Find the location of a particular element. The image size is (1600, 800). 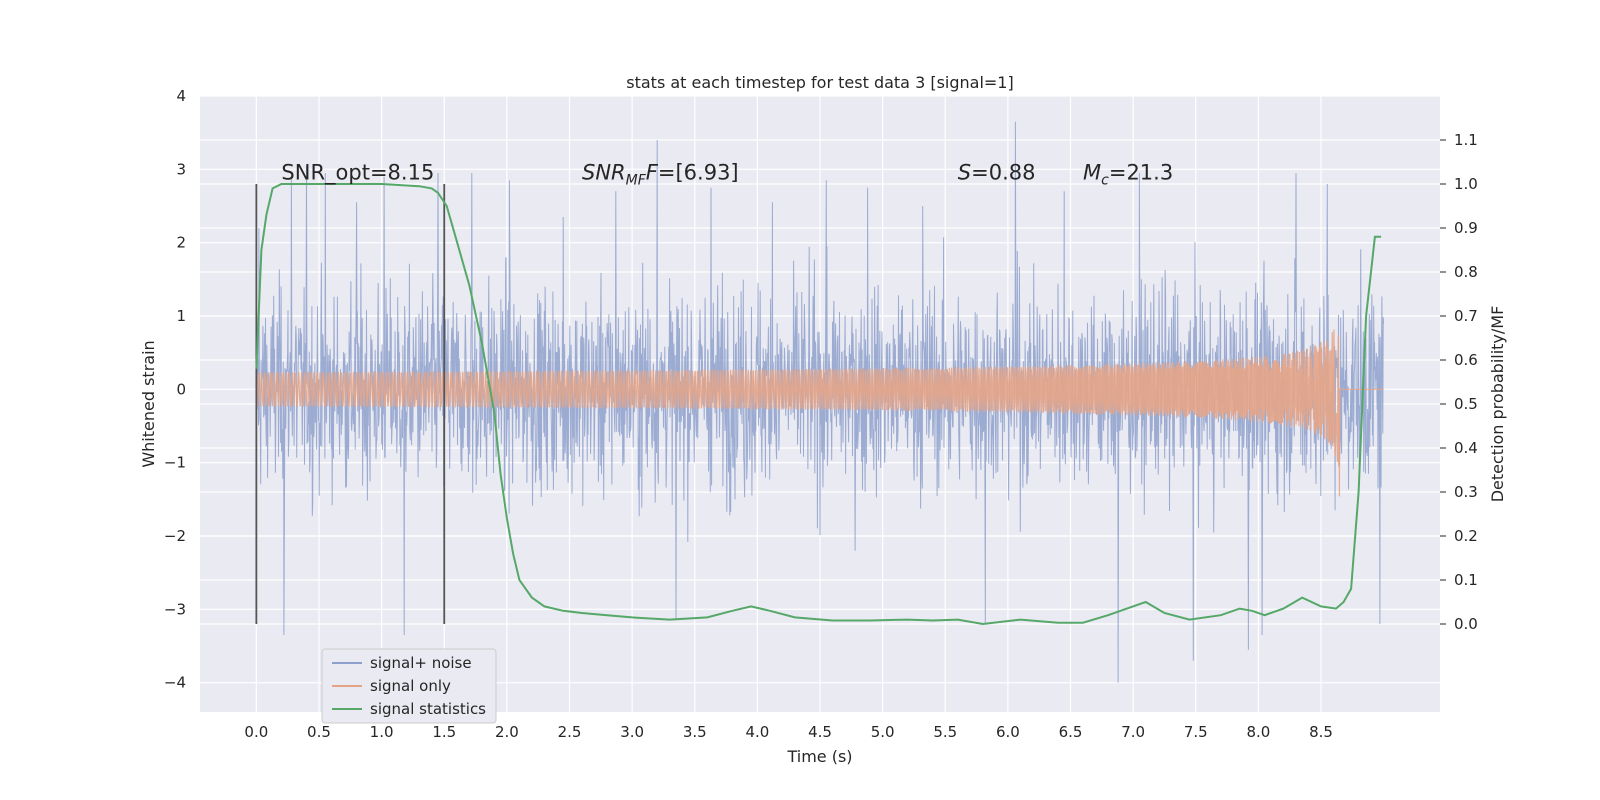

x-tick-label: 3.5 is located at coordinates (695, 732).